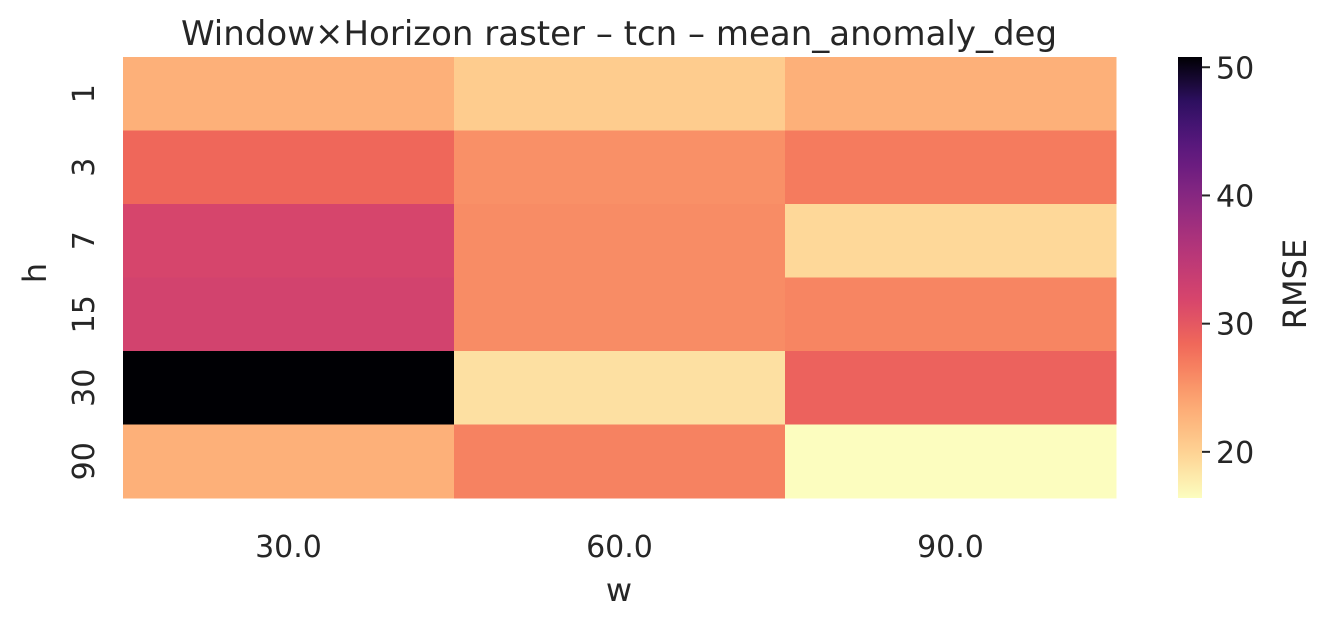 This screenshot has width=1328, height=623. I want to click on y-tick-label: 3, so click(84, 167).